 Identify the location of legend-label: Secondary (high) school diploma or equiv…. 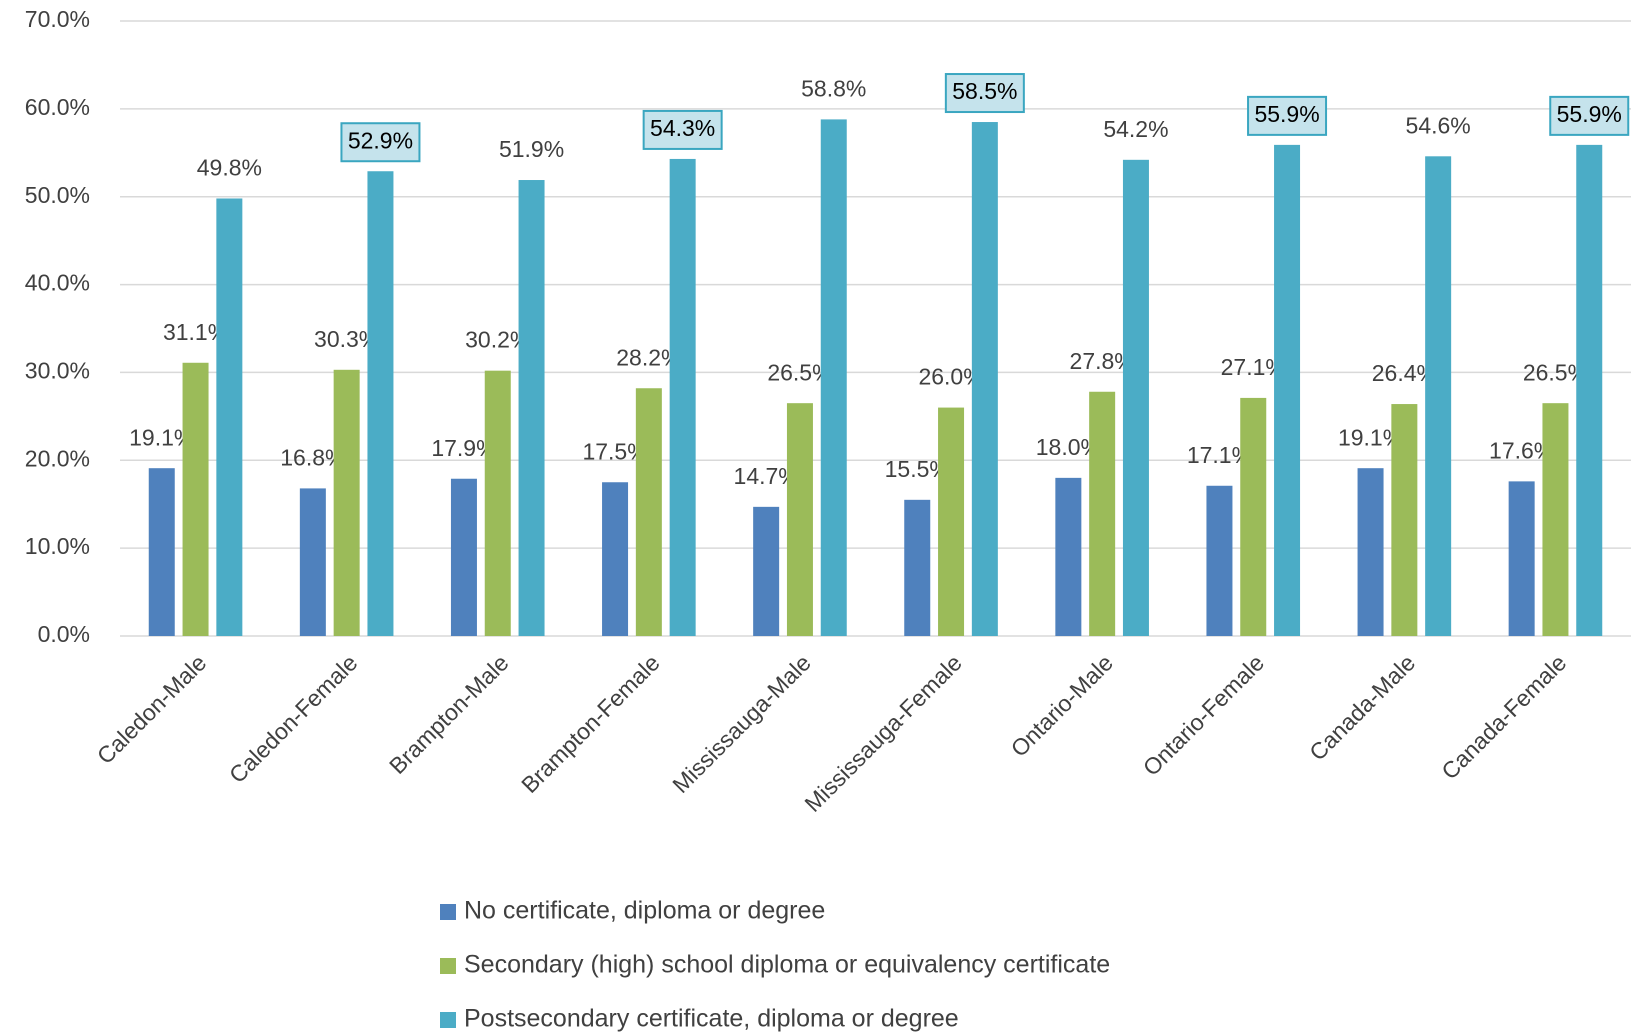
(787, 965).